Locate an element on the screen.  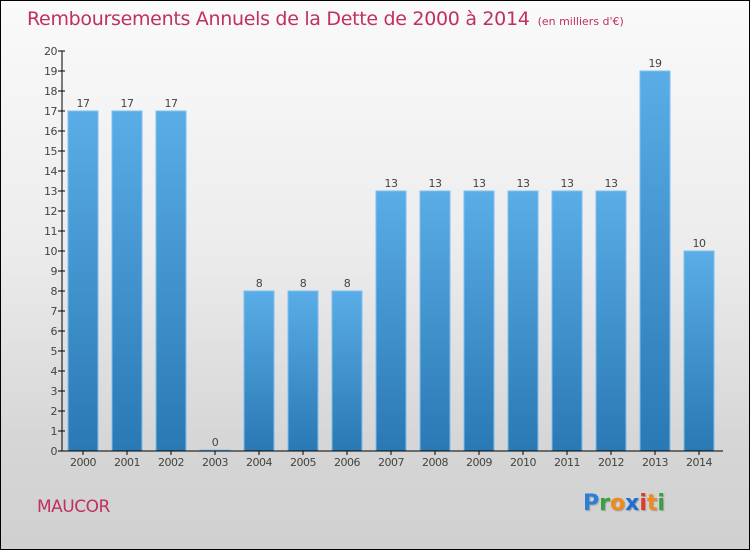
x-tick-label: 2012 is located at coordinates (611, 462).